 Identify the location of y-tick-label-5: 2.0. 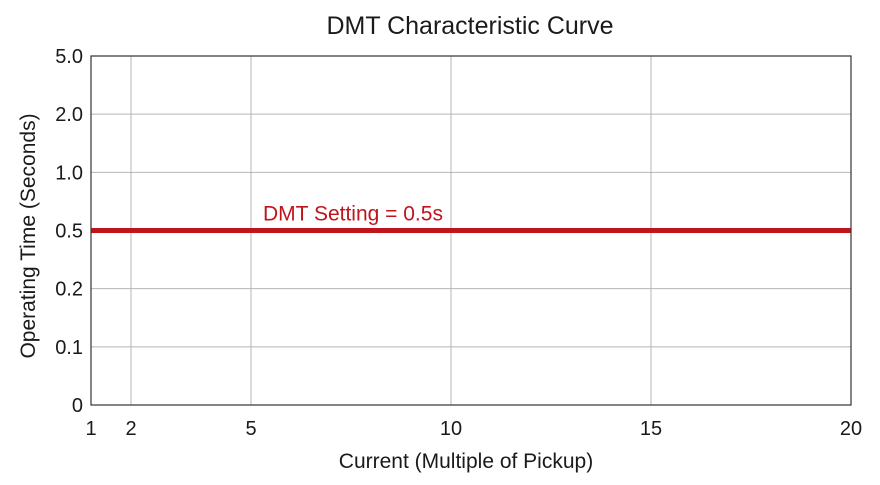
(69, 115).